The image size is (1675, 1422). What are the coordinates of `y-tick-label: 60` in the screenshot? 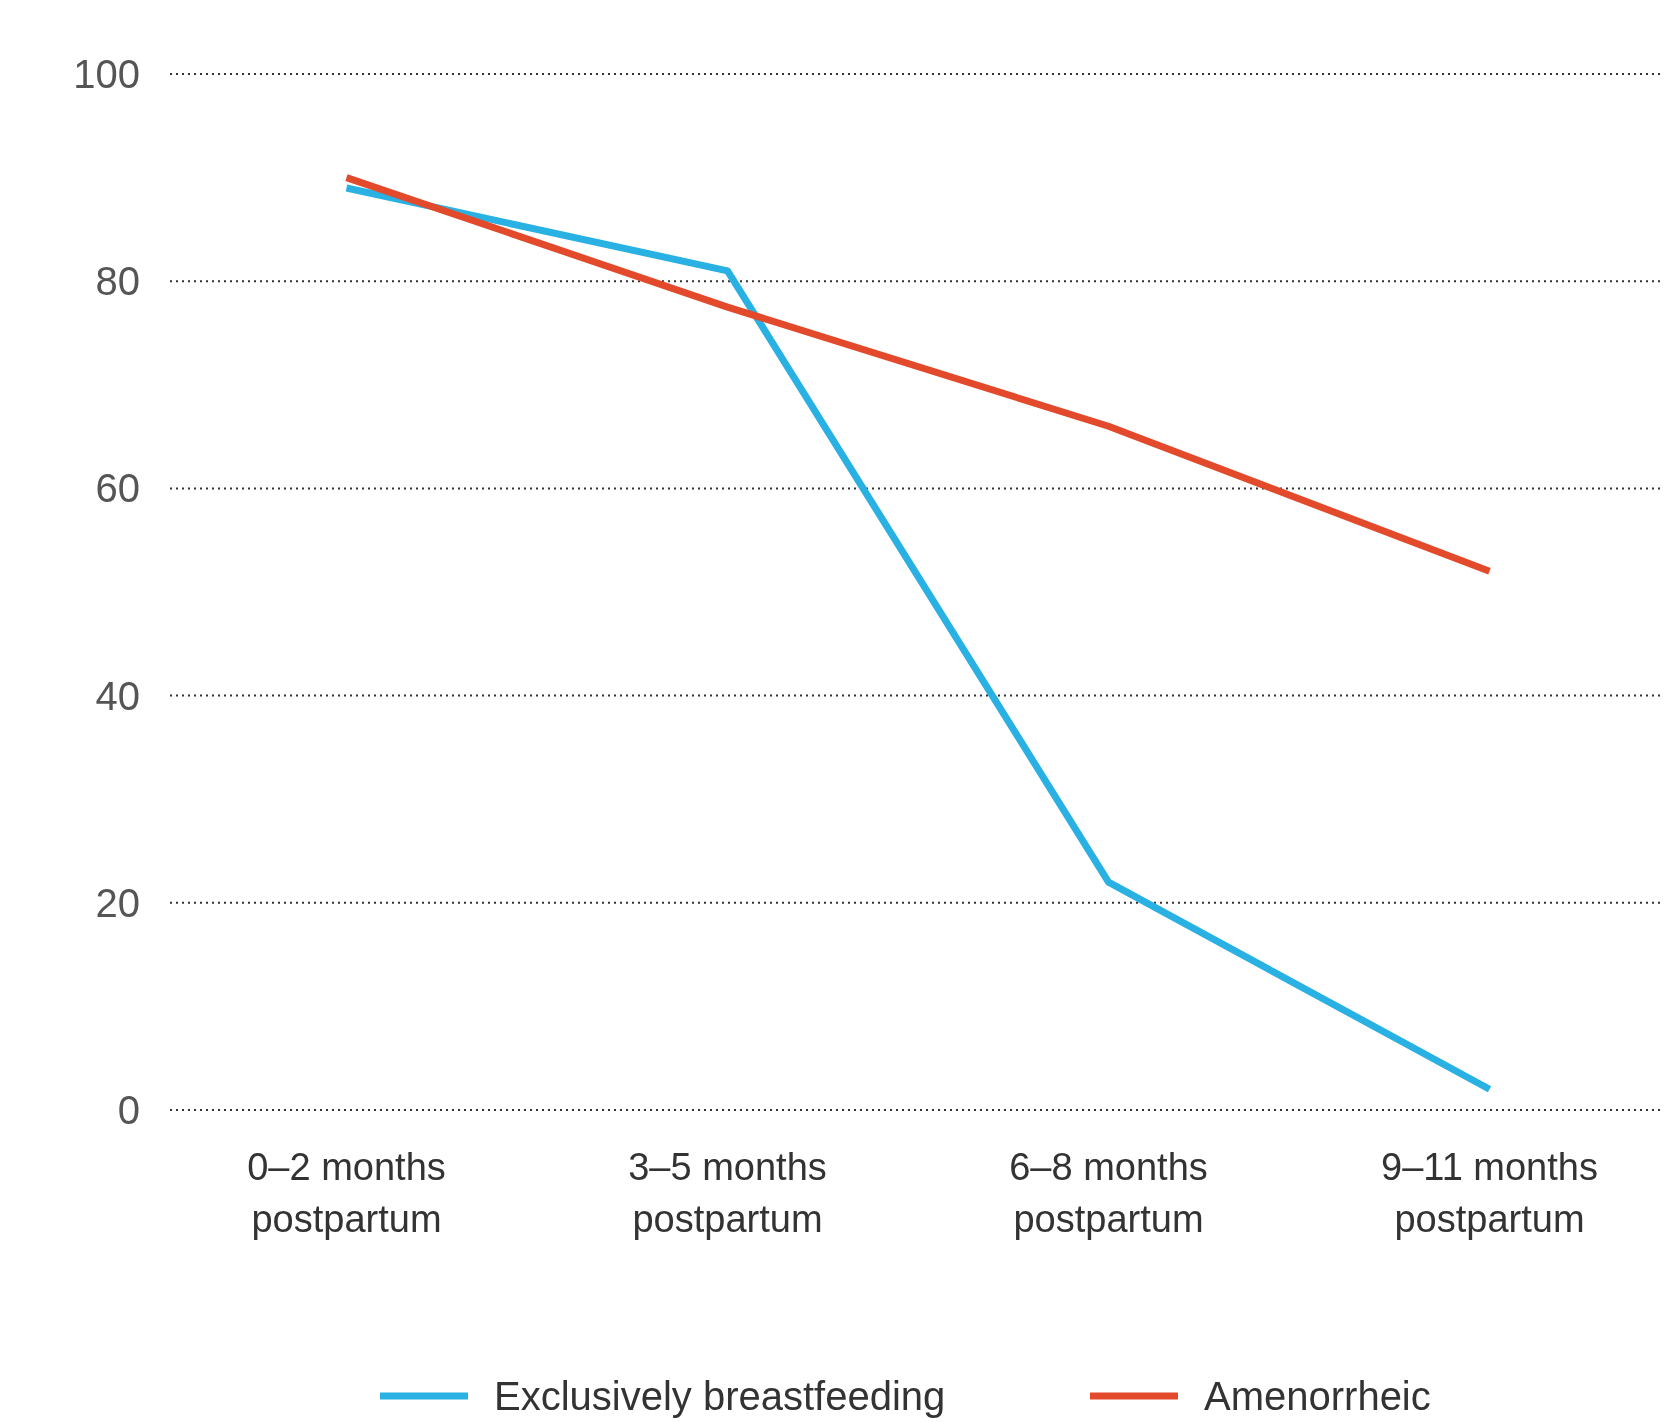 It's located at (117, 488).